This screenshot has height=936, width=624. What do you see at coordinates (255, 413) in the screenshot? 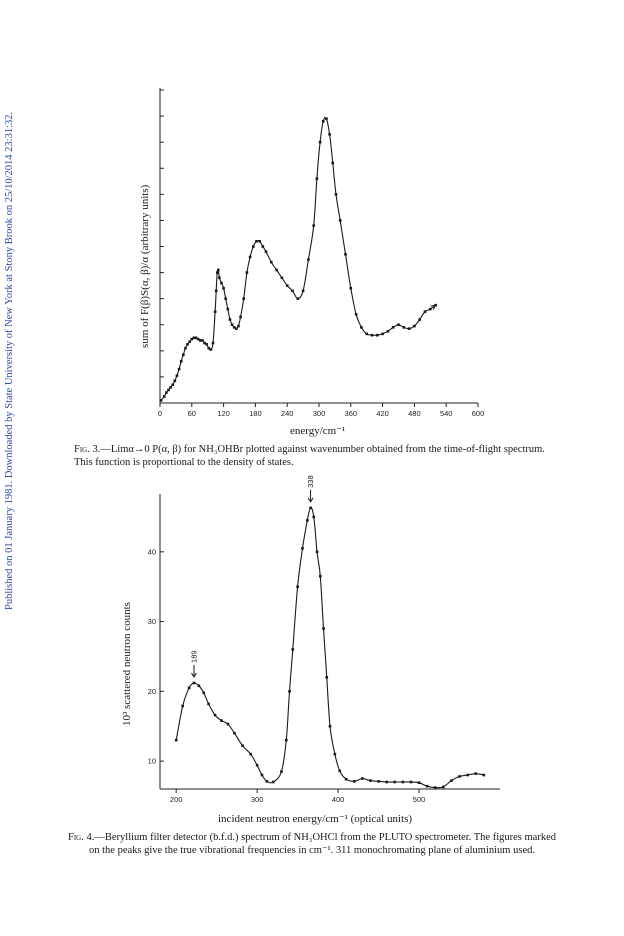
I see `fig3-x-tick-label: 180` at bounding box center [255, 413].